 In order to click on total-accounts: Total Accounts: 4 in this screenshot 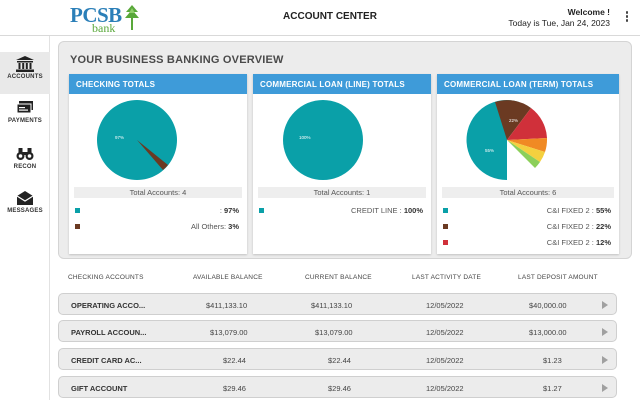, I will do `click(158, 192)`.